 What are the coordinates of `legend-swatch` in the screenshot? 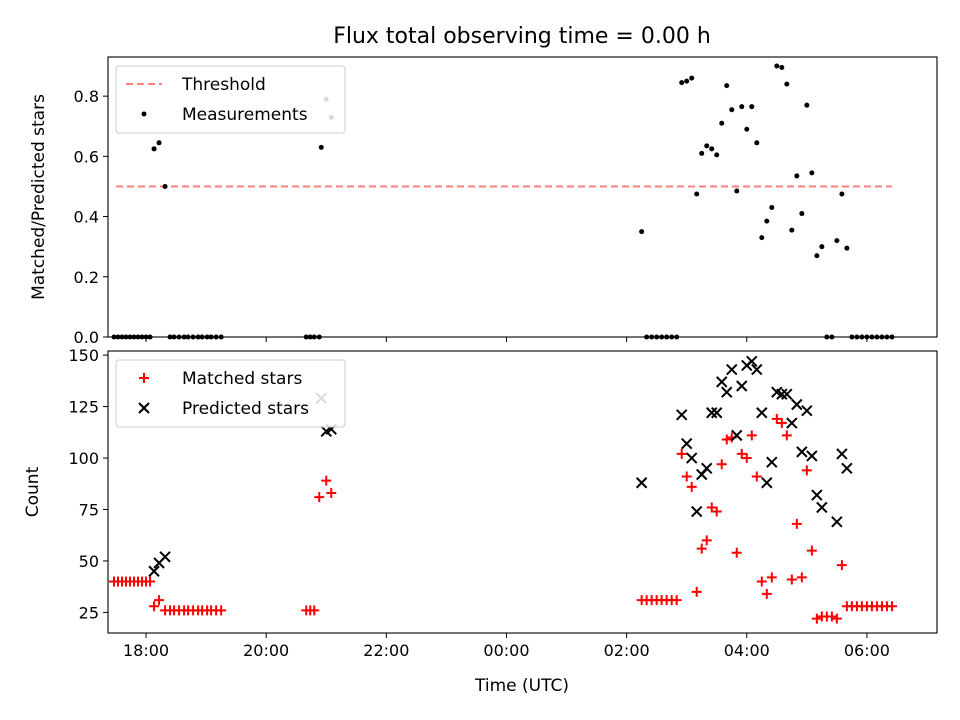 It's located at (144, 378).